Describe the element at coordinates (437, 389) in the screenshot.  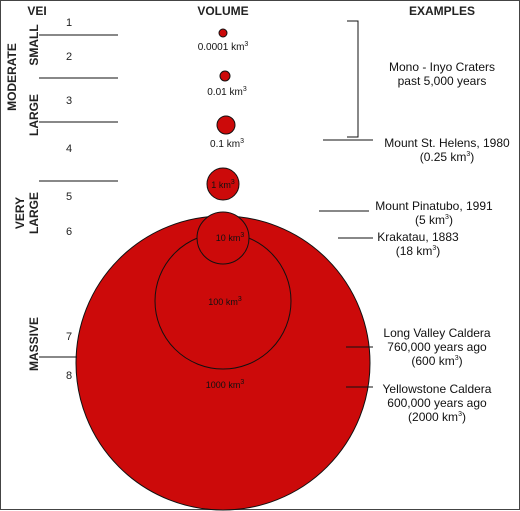
I see `example-yellowstone-line1: Yellowstone Caldera` at that location.